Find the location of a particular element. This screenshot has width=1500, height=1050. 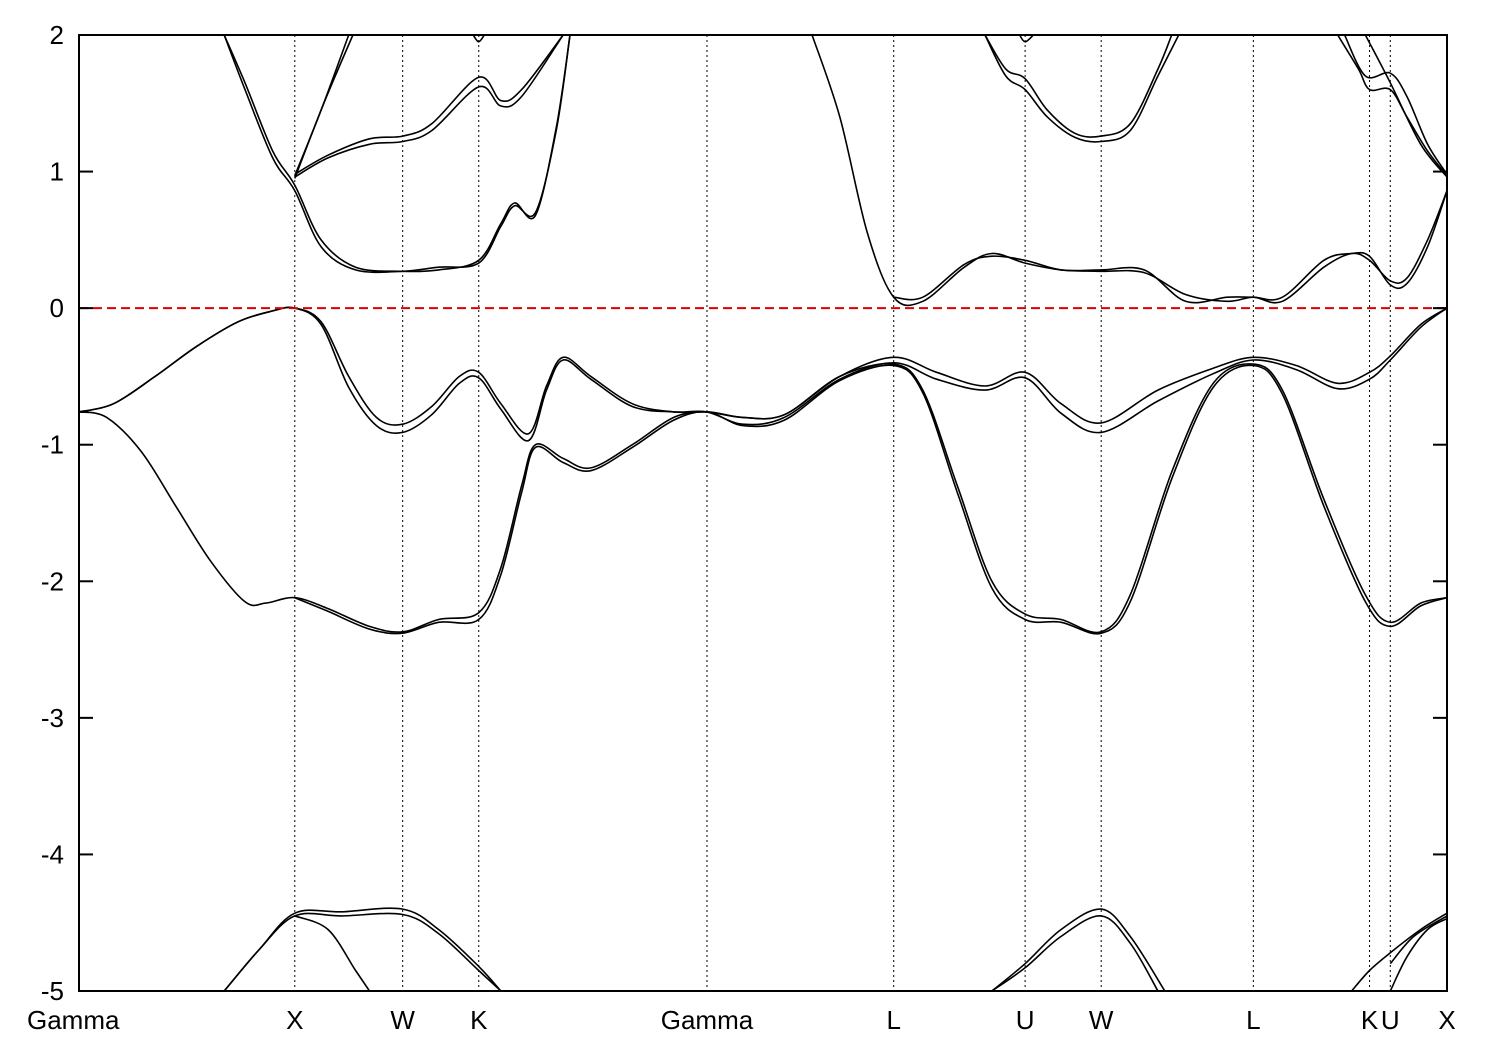

y-tick-label: -5 is located at coordinates (52, 991).